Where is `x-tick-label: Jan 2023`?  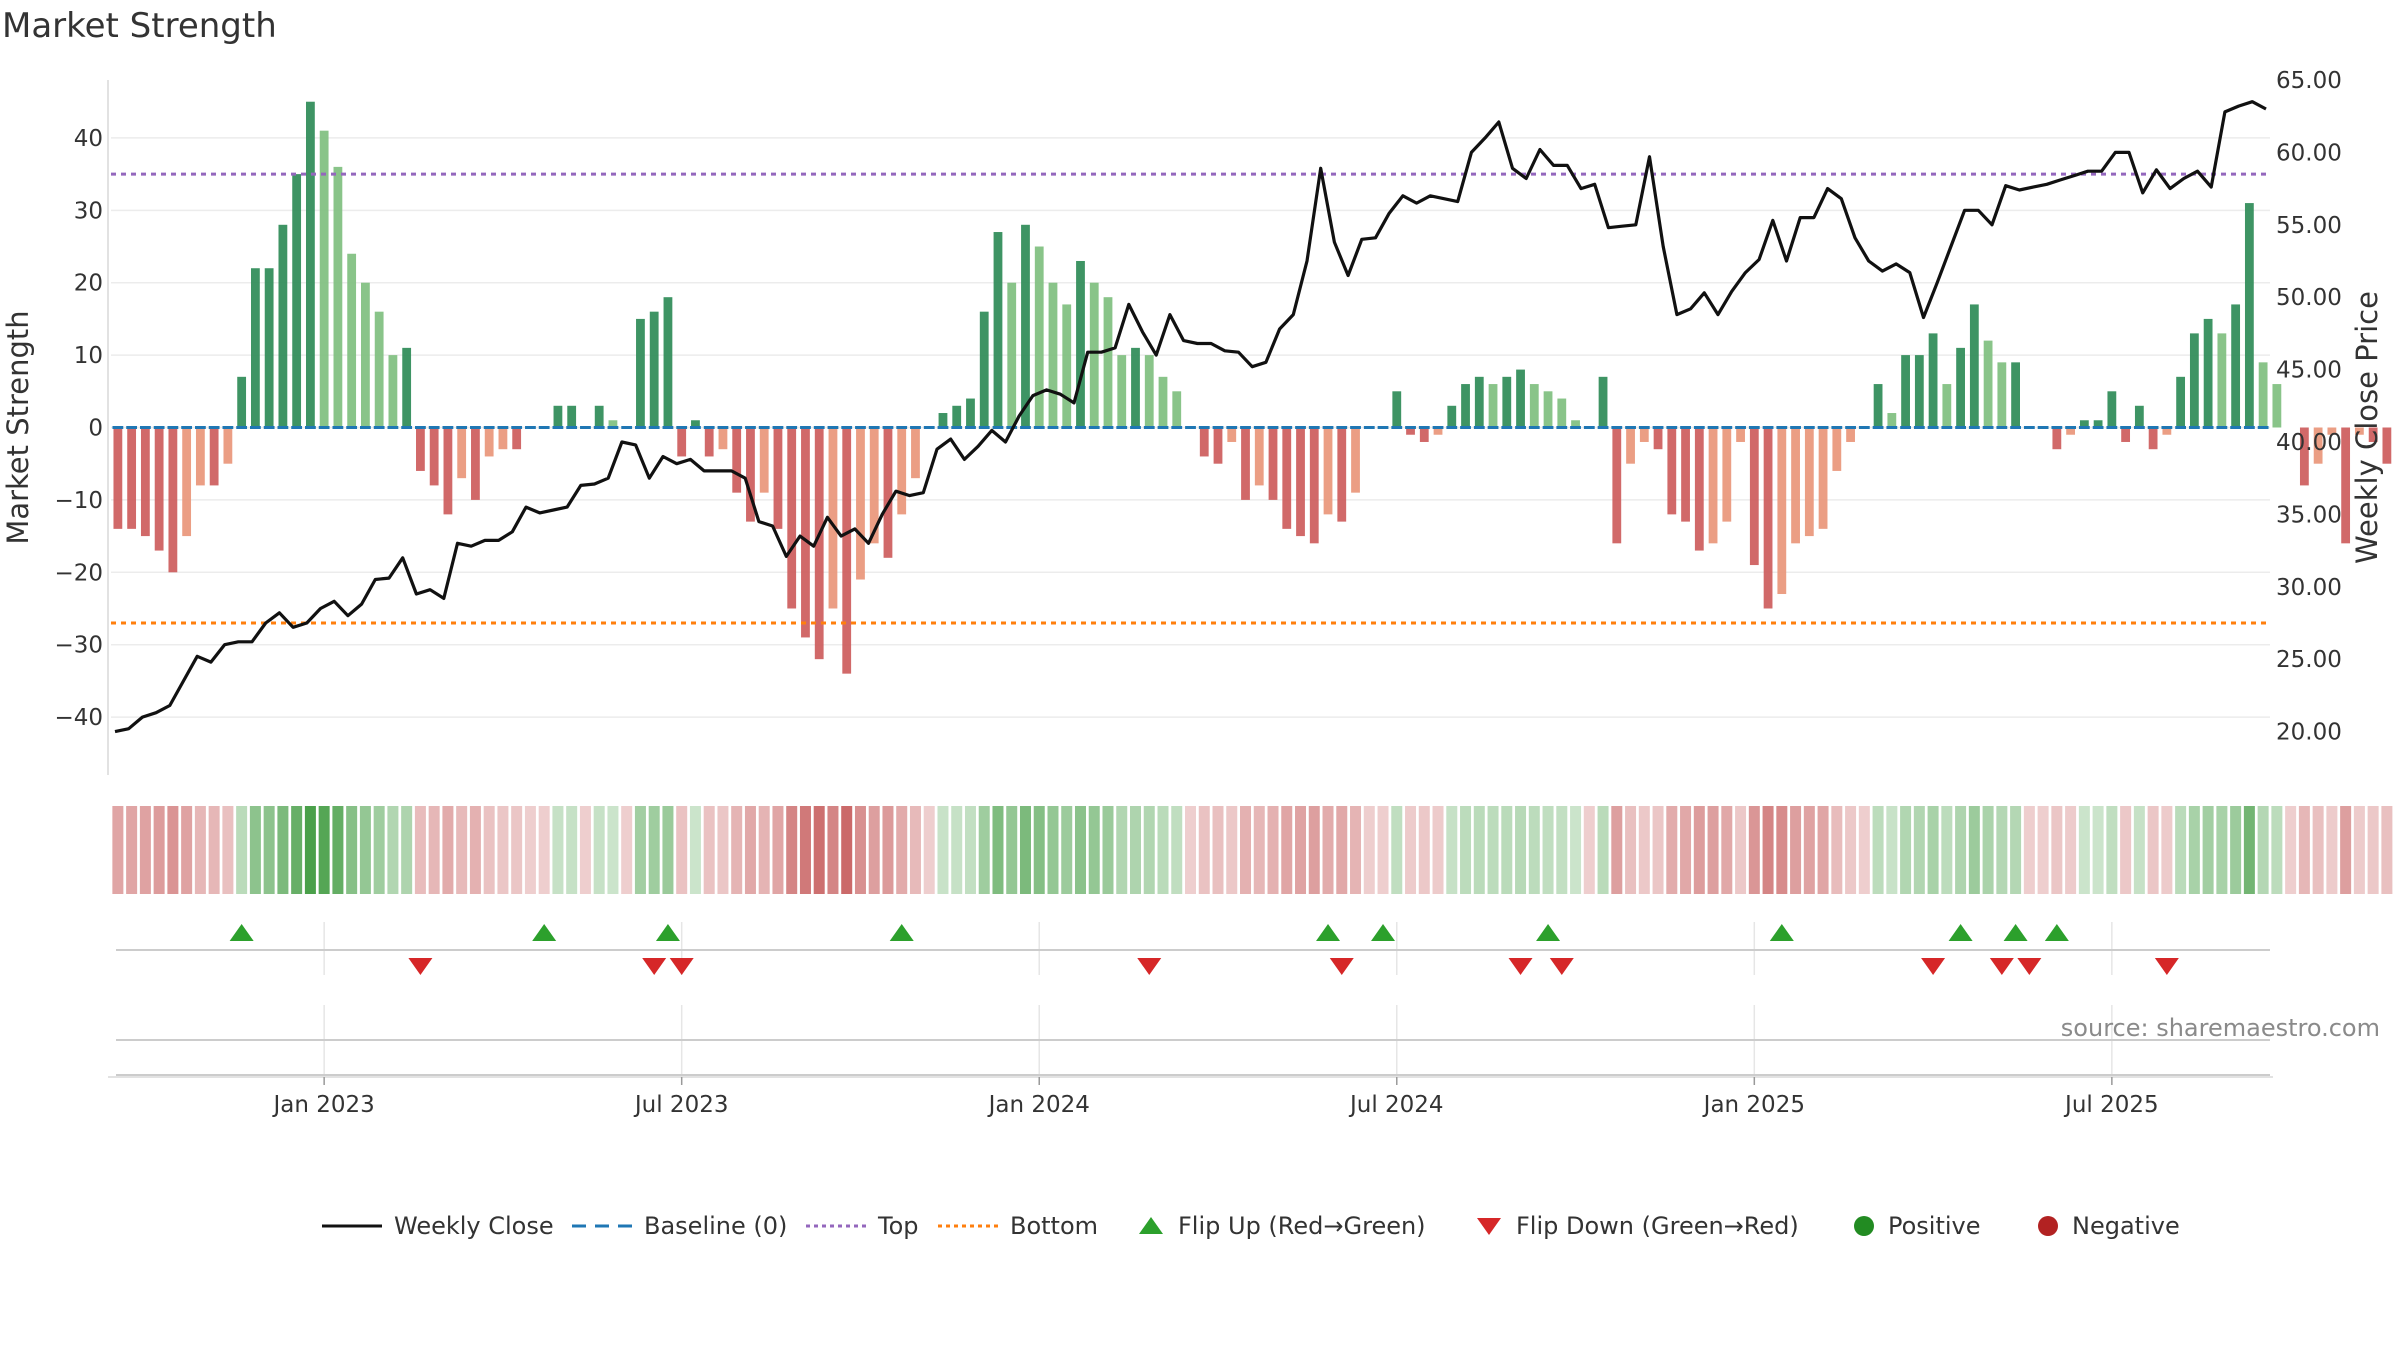 x-tick-label: Jan 2023 is located at coordinates (322, 1105).